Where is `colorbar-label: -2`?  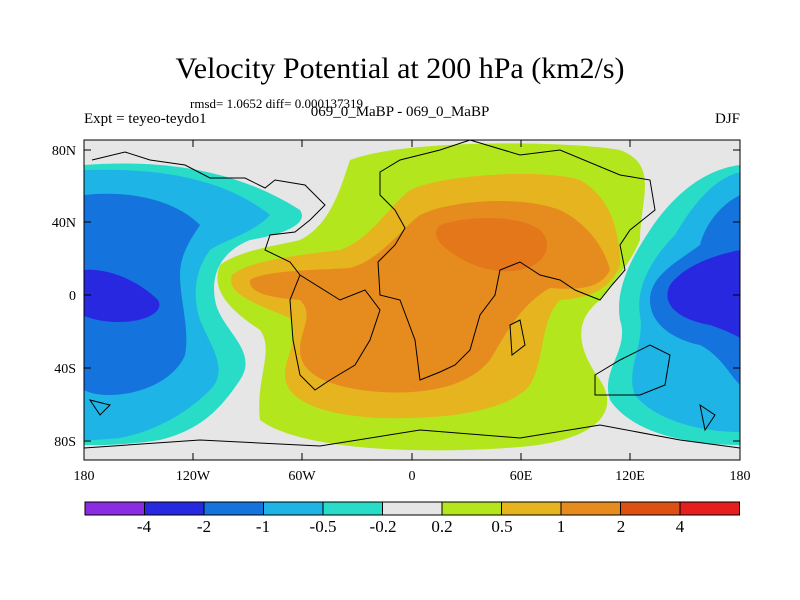
colorbar-label: -2 is located at coordinates (204, 526).